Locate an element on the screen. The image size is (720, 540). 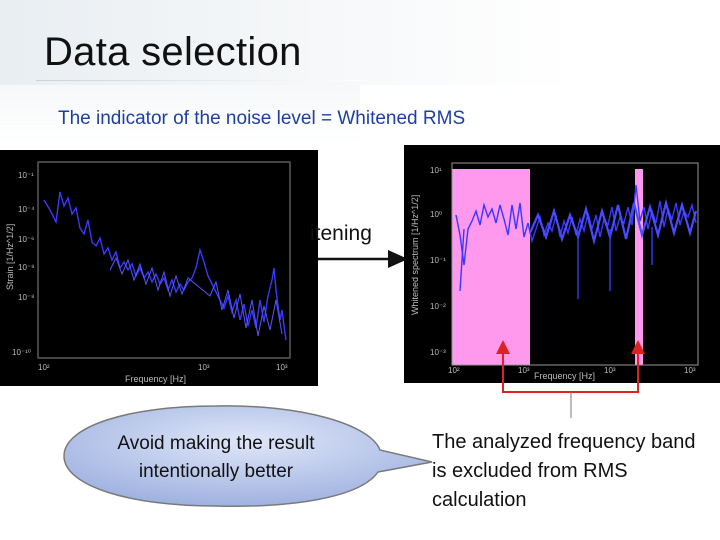
excluded-band-low is located at coordinates (491, 267).